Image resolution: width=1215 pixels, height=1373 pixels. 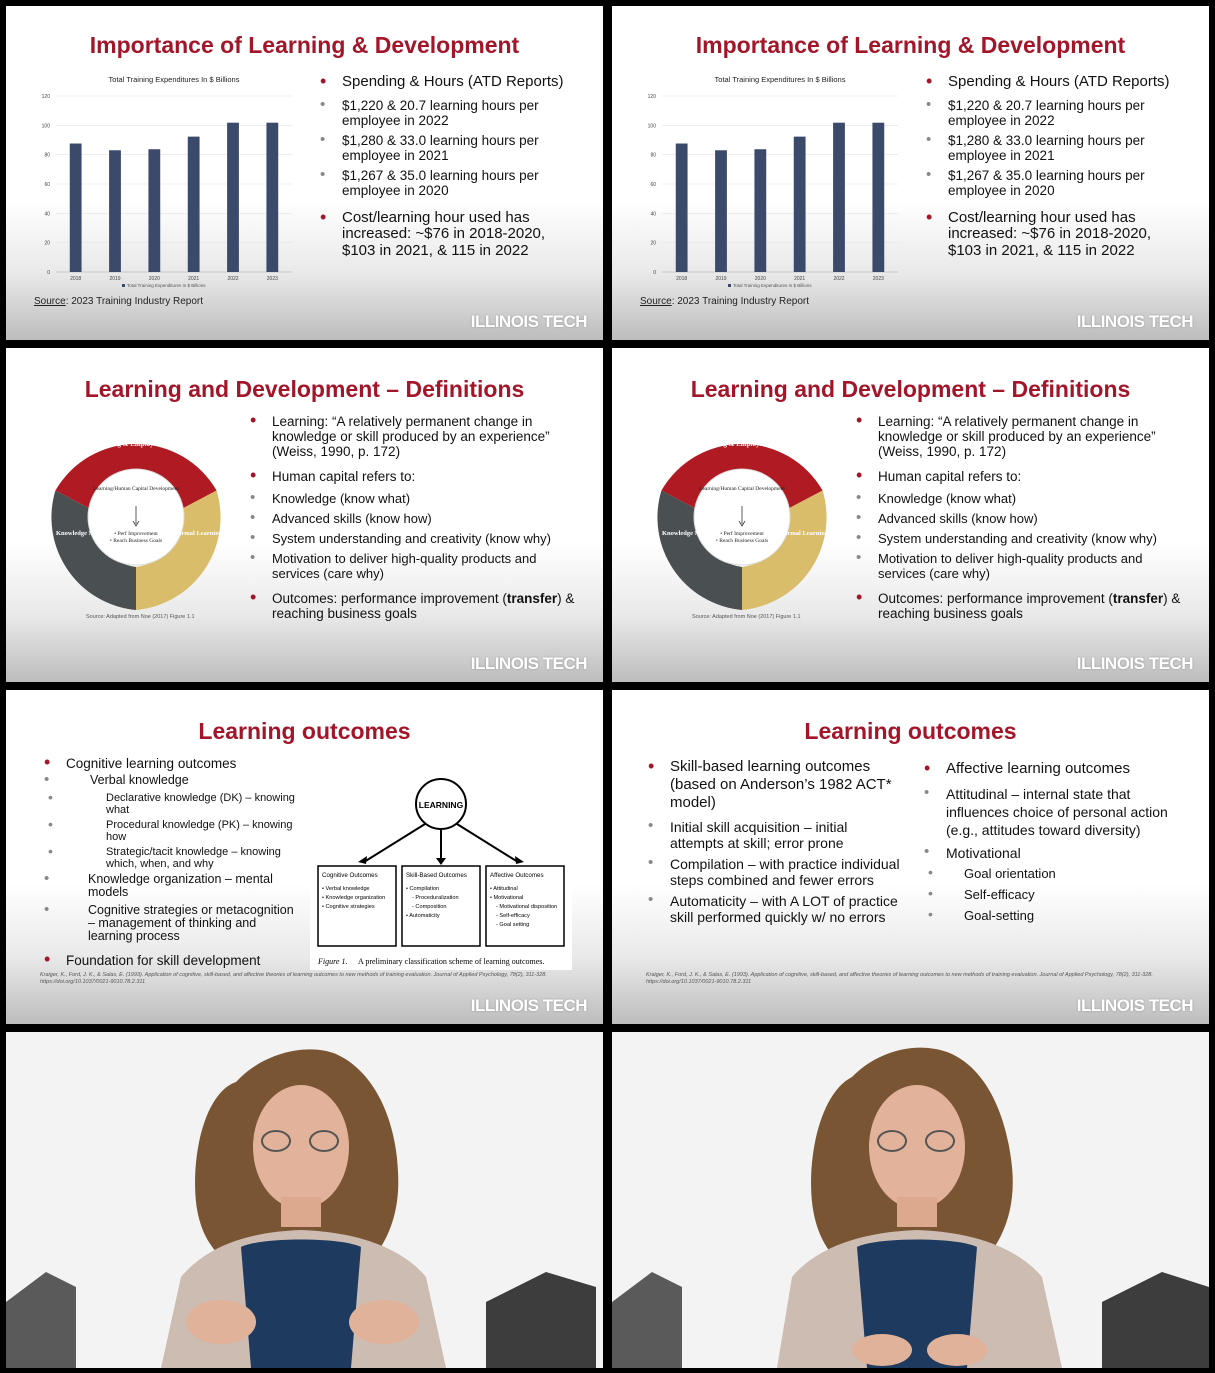 I want to click on ring-segment-knowledge-management, so click(x=699, y=550).